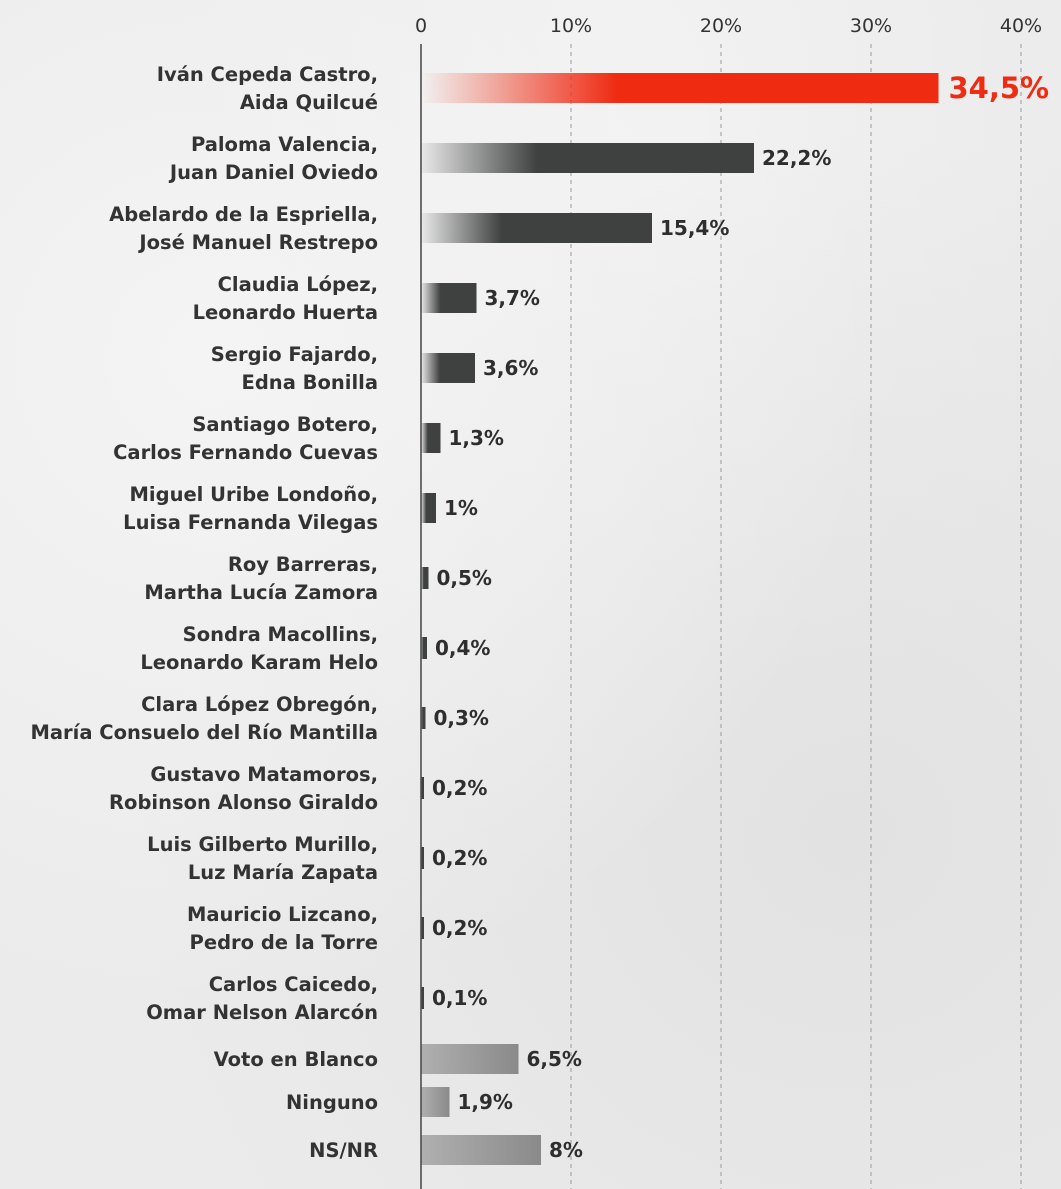 The height and width of the screenshot is (1189, 1061). Describe the element at coordinates (284, 942) in the screenshot. I see `category-label-12-1: Pedro de la Torre` at that location.